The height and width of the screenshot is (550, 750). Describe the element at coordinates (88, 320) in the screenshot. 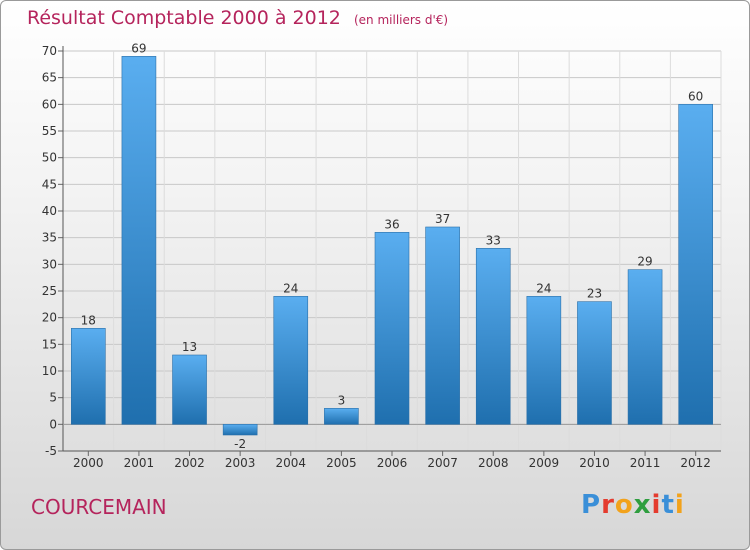

I see `data-label-2000: 18` at that location.